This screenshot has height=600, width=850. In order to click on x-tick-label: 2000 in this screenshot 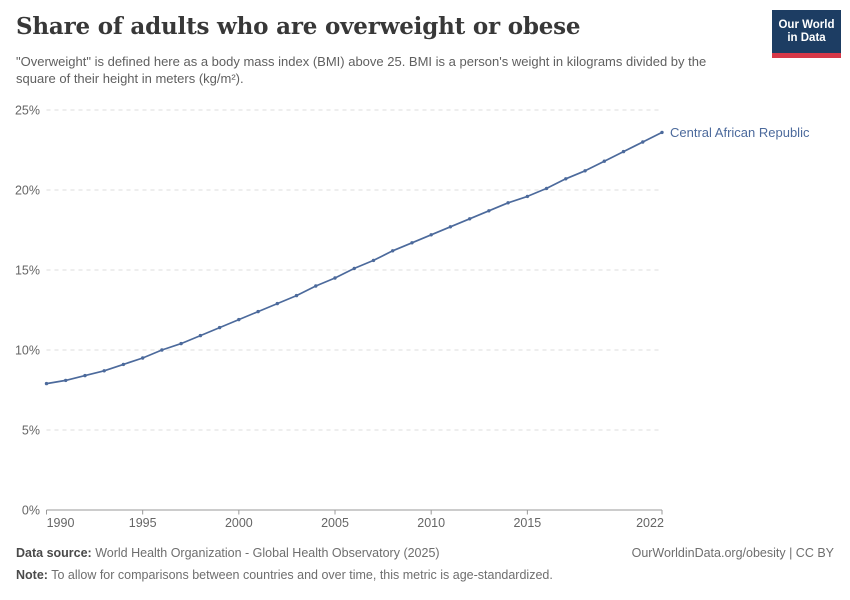, I will do `click(239, 523)`.